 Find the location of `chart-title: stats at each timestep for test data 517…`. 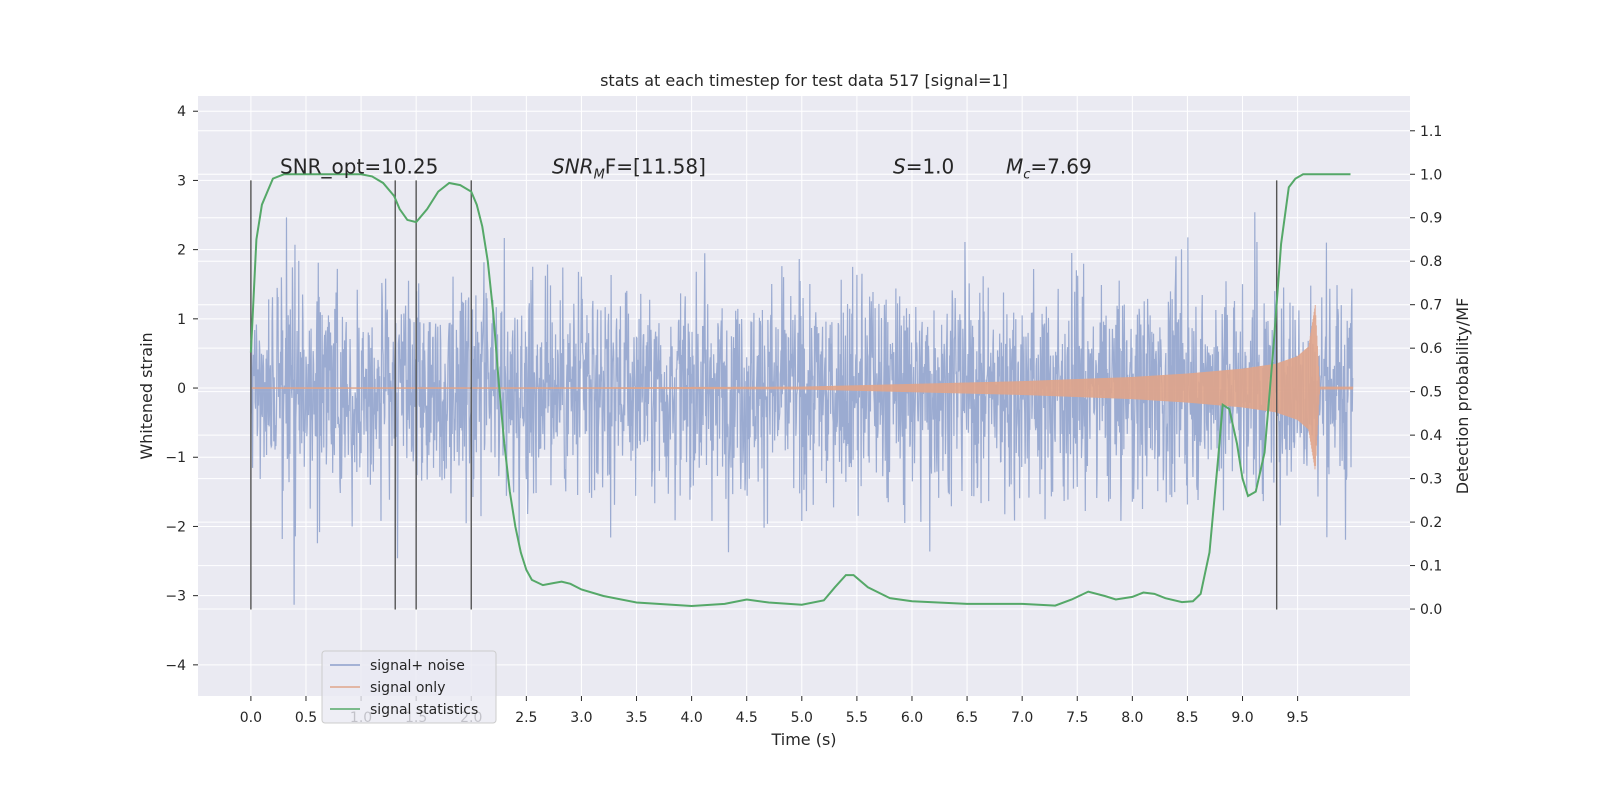

chart-title: stats at each timestep for test data 517… is located at coordinates (804, 80).